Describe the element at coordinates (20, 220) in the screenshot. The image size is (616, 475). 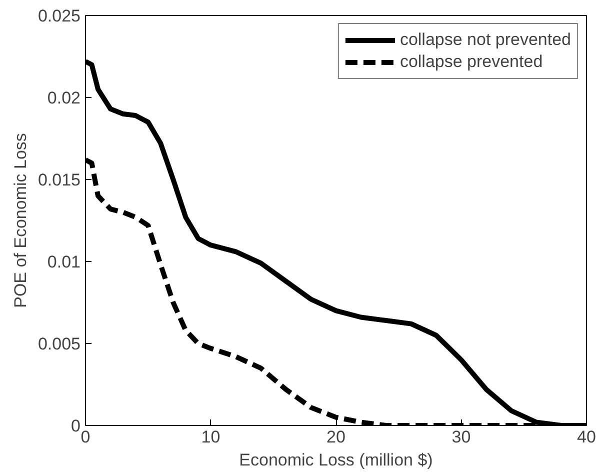
I see `y-axis-title: POE of Economic Loss` at that location.